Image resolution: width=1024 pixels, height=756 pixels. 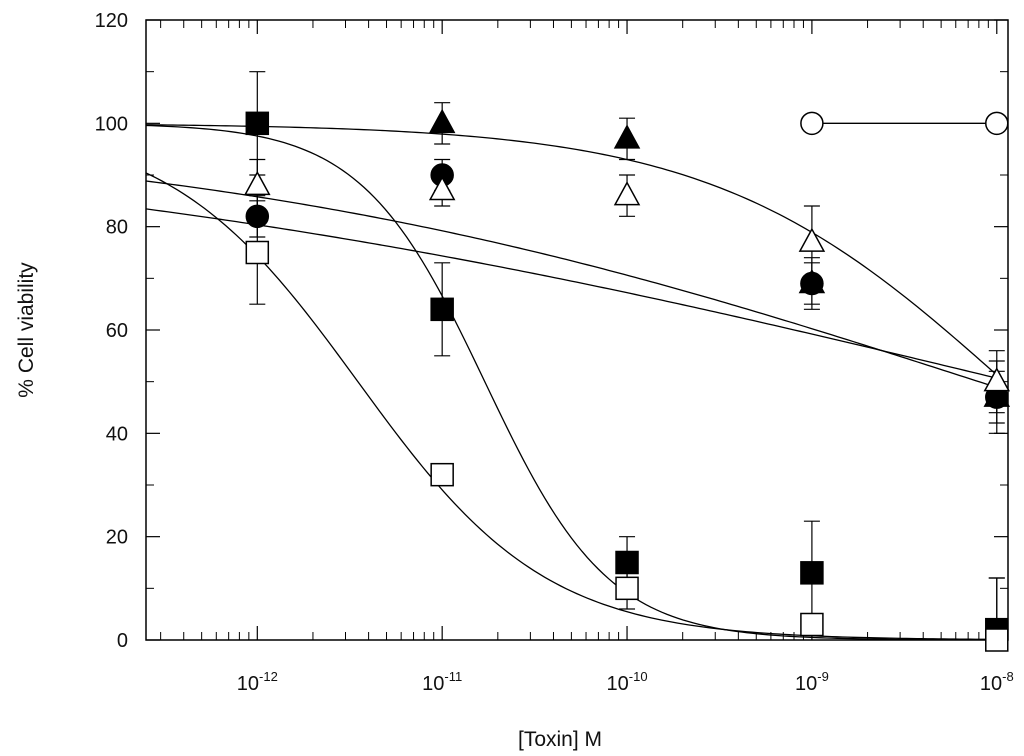 I want to click on x-tick-labels: 10⁻¹² 10⁻¹¹ 10⁻¹⁰ 10⁻⁹ 10⁻⁸, so click(x=625, y=682).